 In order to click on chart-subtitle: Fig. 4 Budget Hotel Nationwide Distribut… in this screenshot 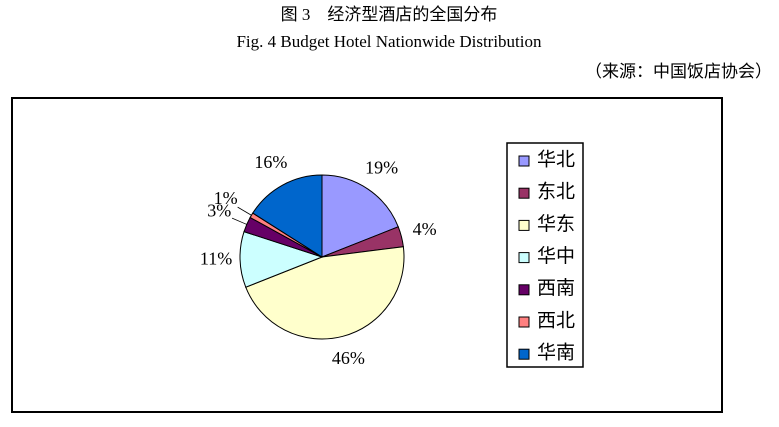, I will do `click(389, 41)`.